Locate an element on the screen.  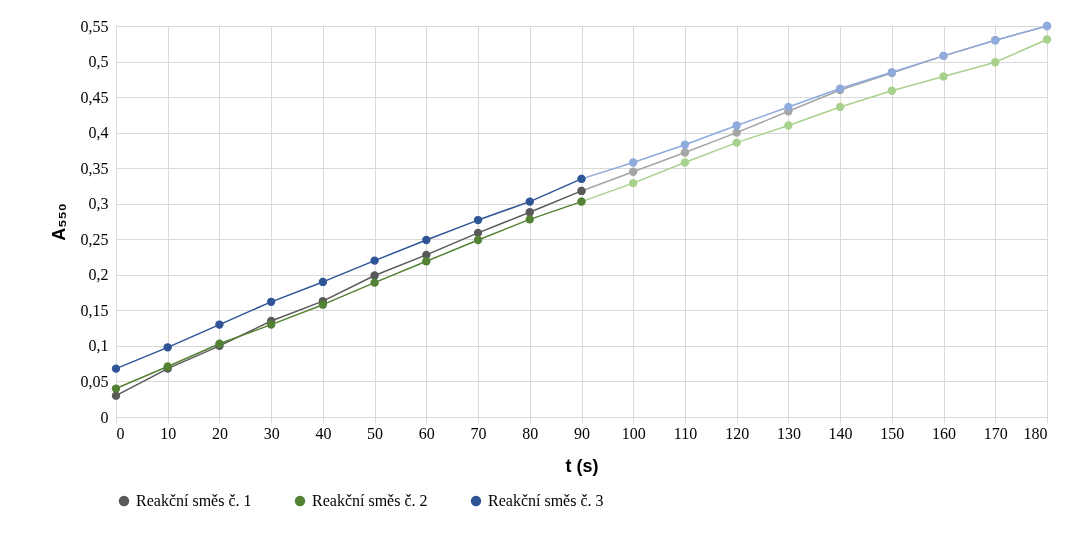
x-tick-label: 30 is located at coordinates (271, 433).